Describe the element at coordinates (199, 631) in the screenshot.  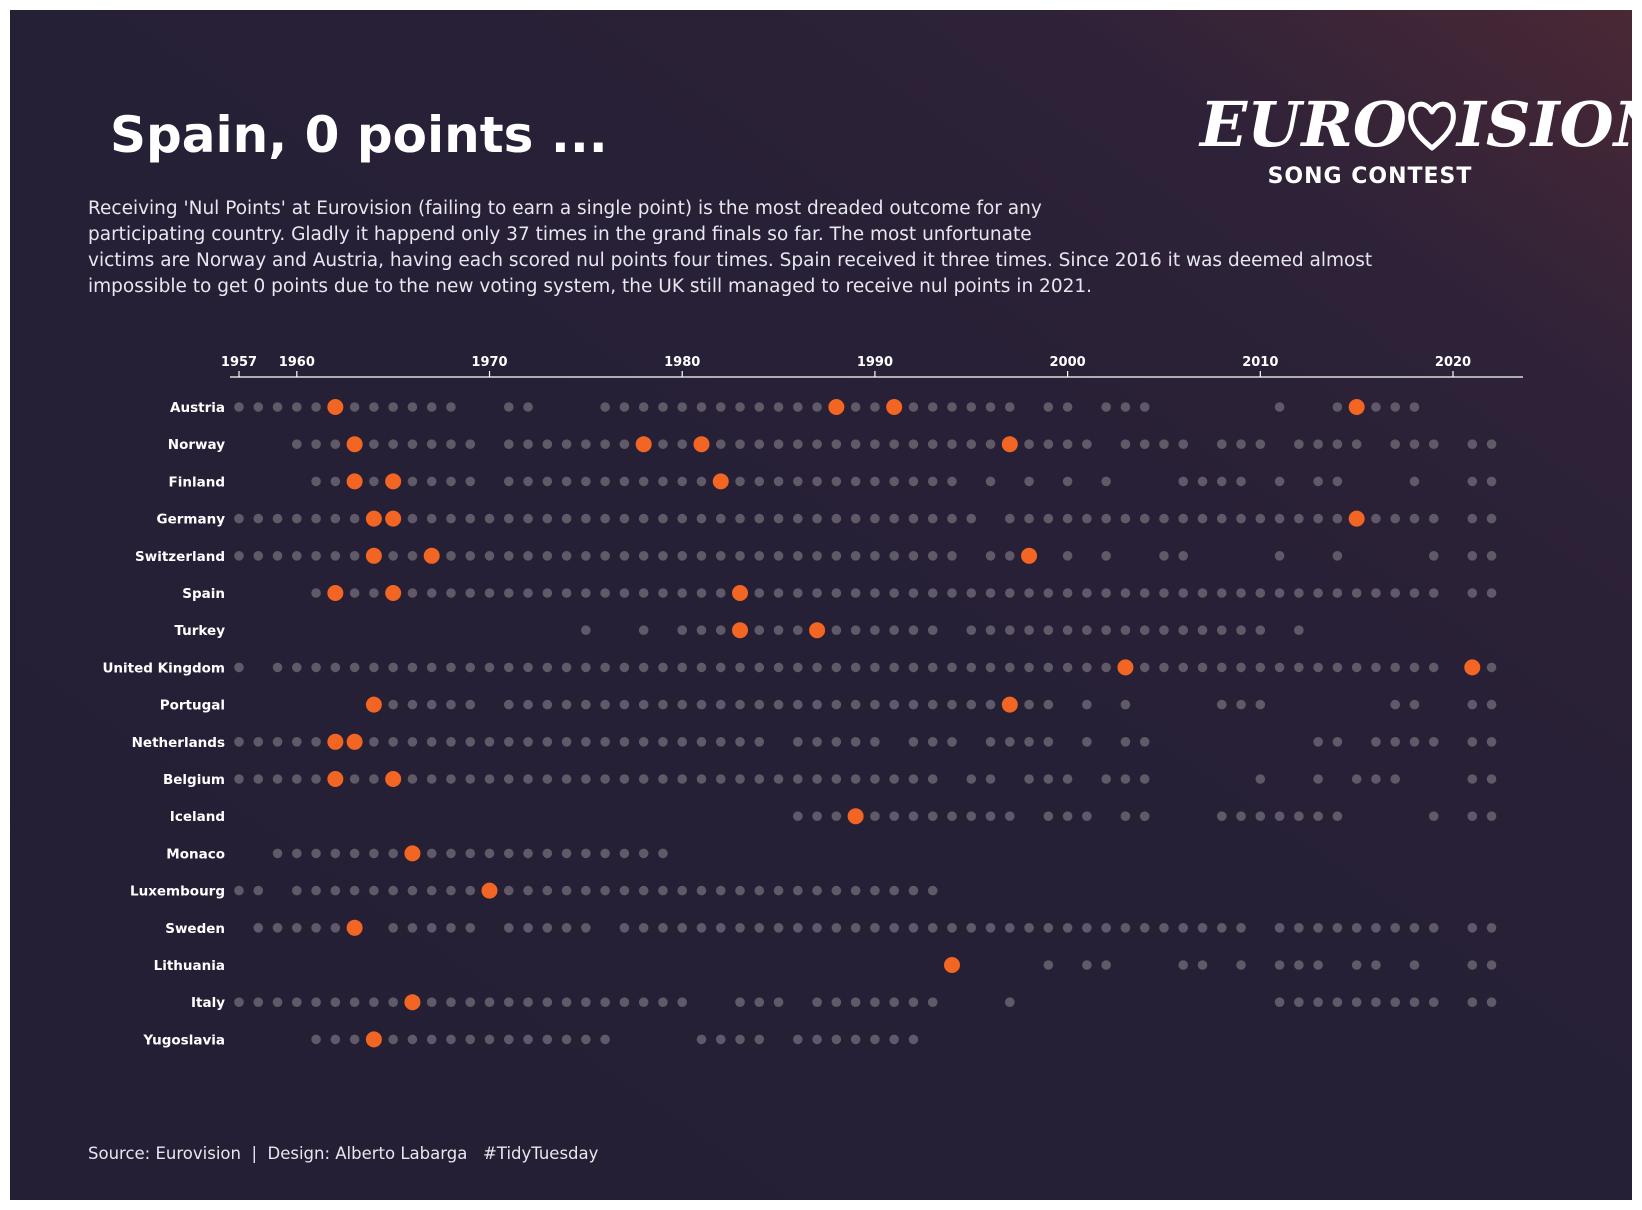
I see `country-label: Turkey` at that location.